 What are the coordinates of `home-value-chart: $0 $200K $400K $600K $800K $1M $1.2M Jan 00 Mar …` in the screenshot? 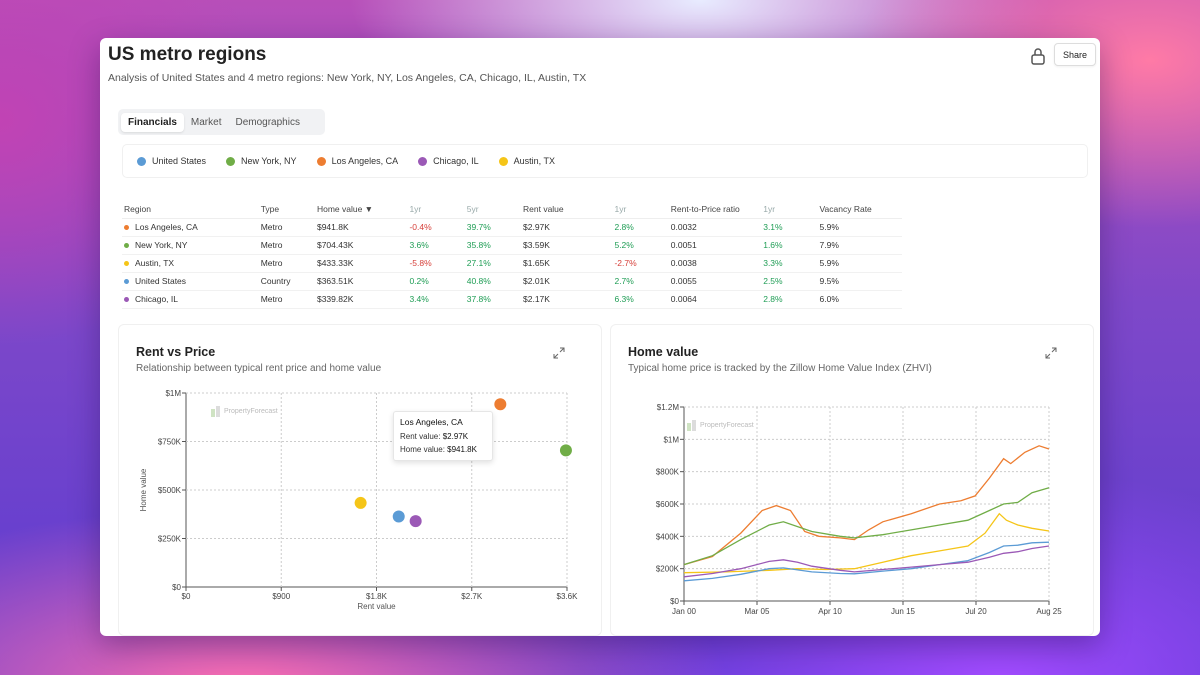 It's located at (859, 509).